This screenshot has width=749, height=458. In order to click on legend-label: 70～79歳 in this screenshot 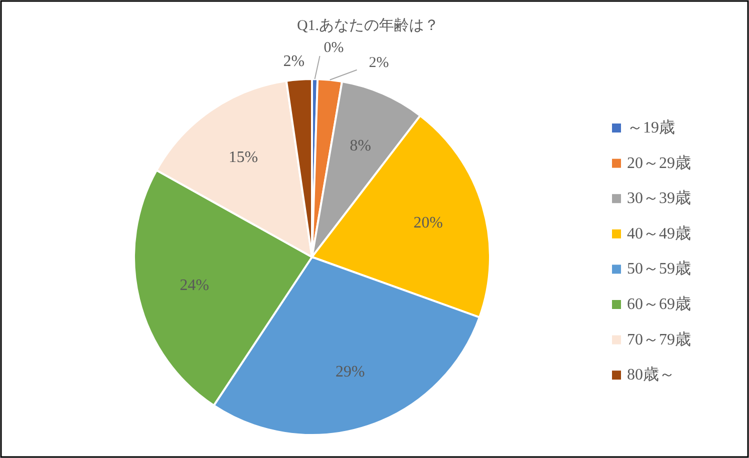, I will do `click(659, 339)`.